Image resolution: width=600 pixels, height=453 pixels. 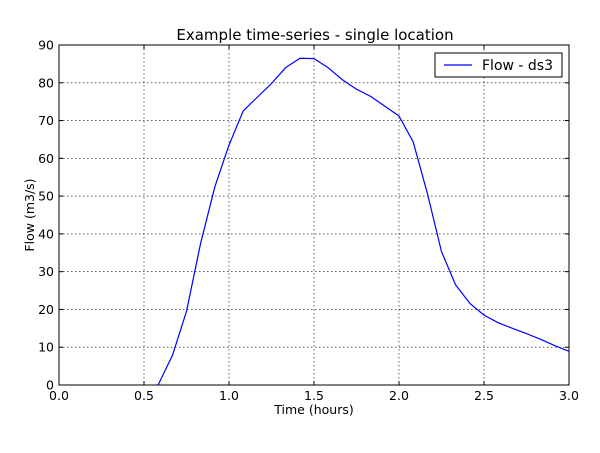 I want to click on y-tick-label-0: 0, so click(x=50, y=385).